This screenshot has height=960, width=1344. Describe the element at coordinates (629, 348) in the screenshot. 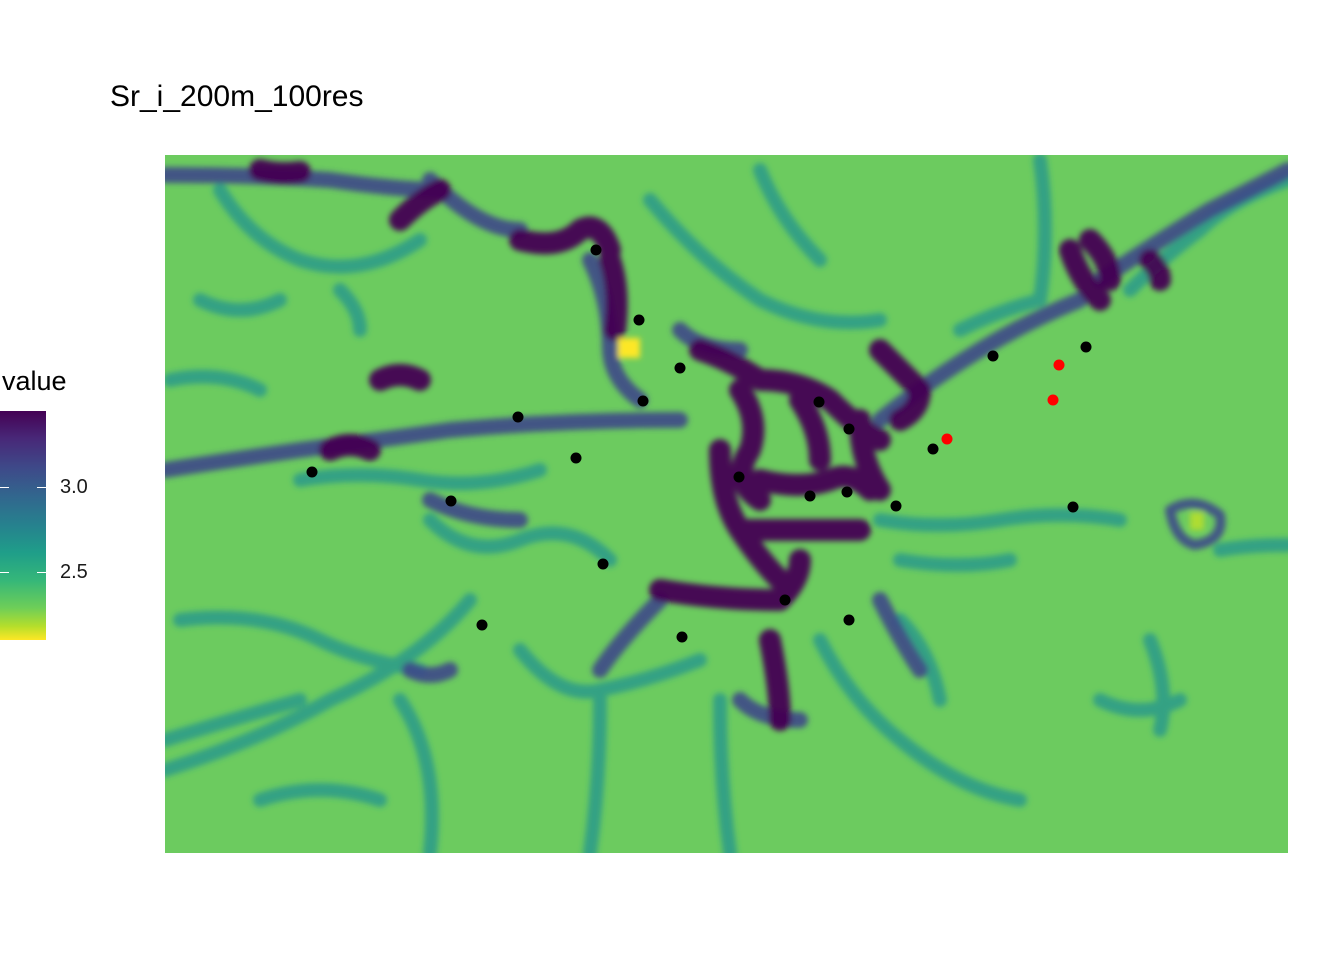

I see `raster-min-spot` at that location.